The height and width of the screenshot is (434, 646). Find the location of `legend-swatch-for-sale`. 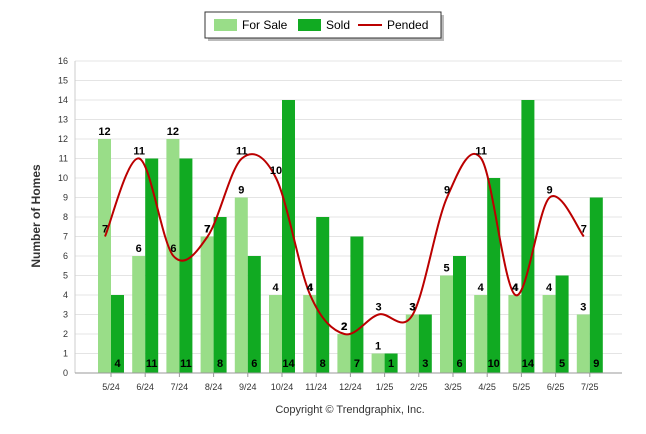

legend-swatch-for-sale is located at coordinates (225, 25).